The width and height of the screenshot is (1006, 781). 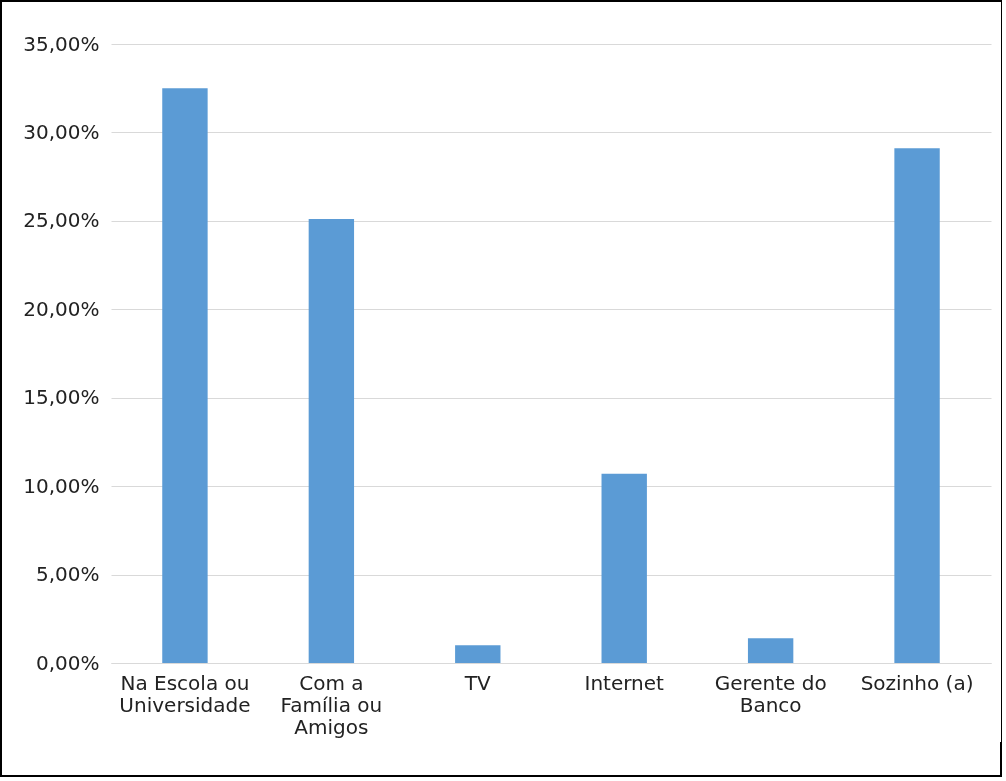 I want to click on y-tick-label: 35,00%, so click(x=61, y=43).